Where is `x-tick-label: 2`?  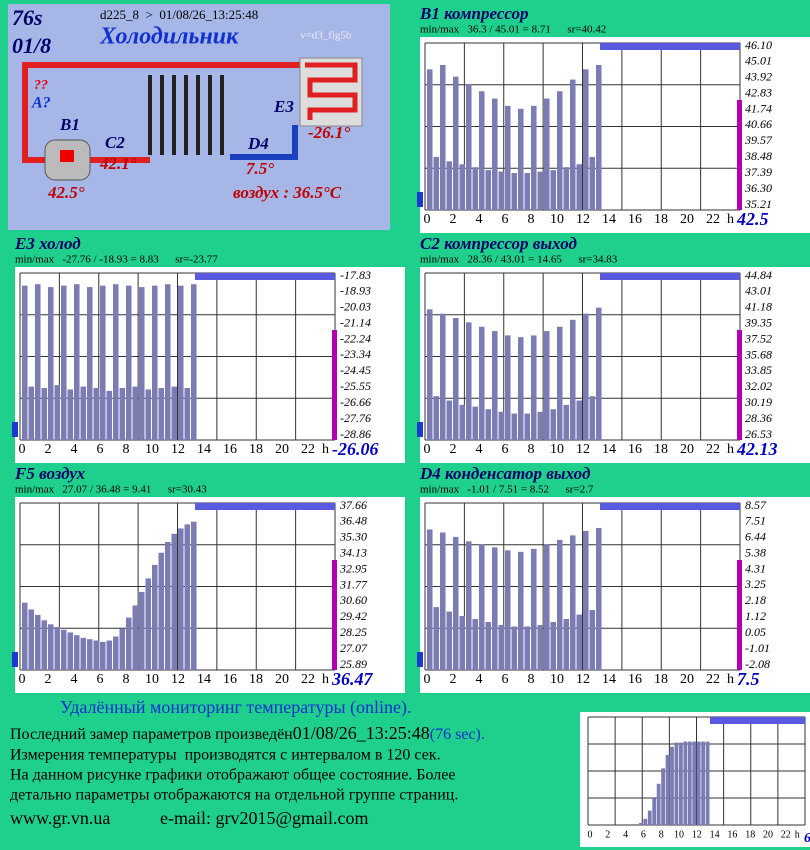
x-tick-label: 2 is located at coordinates (453, 679).